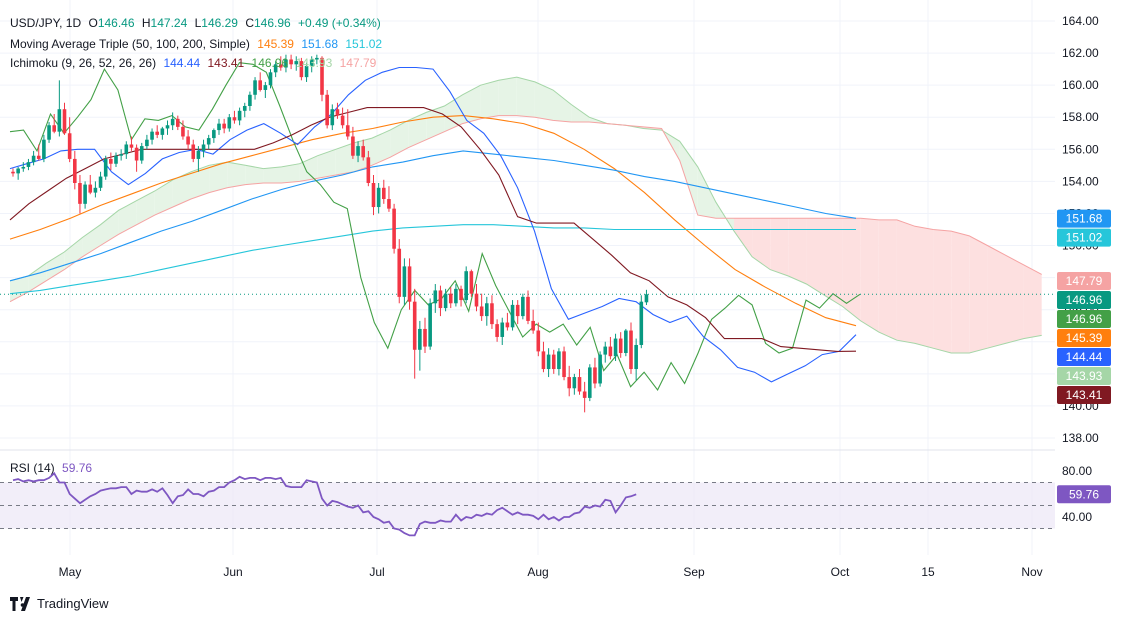  What do you see at coordinates (70, 572) in the screenshot?
I see `time-tick-label: May` at bounding box center [70, 572].